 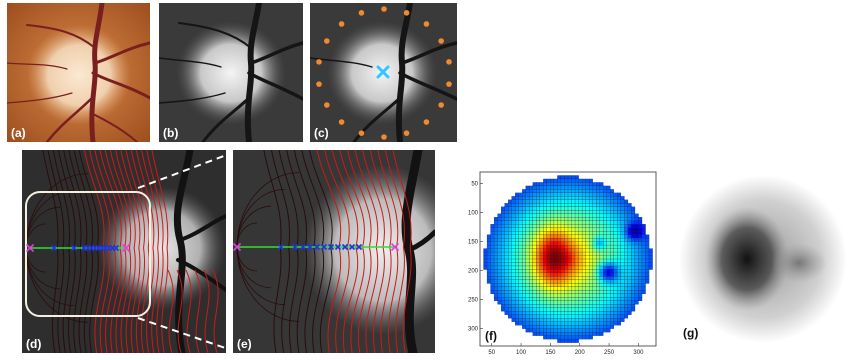 What do you see at coordinates (449, 84) in the screenshot?
I see `boundary-dot` at bounding box center [449, 84].